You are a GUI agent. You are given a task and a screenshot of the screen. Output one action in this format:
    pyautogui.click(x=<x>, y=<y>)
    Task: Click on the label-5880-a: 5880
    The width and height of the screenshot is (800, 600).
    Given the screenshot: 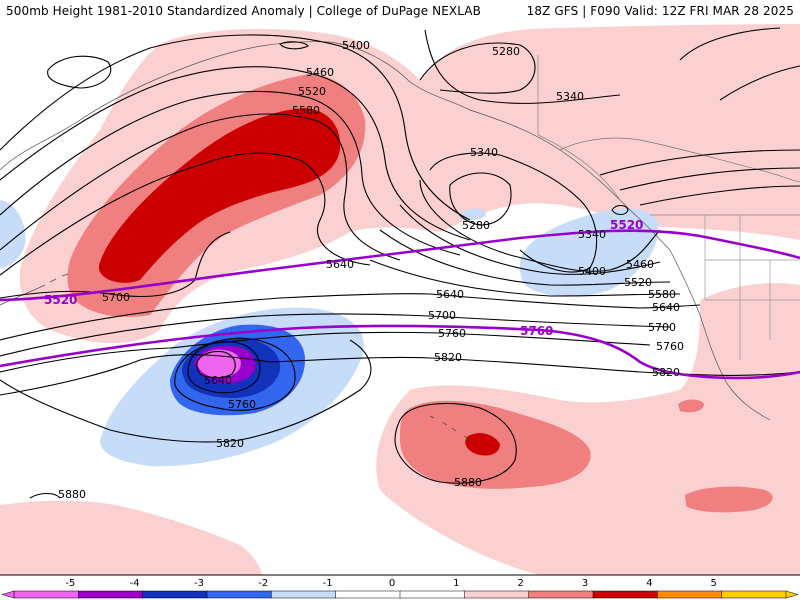 What is the action you would take?
    pyautogui.click(x=468, y=482)
    